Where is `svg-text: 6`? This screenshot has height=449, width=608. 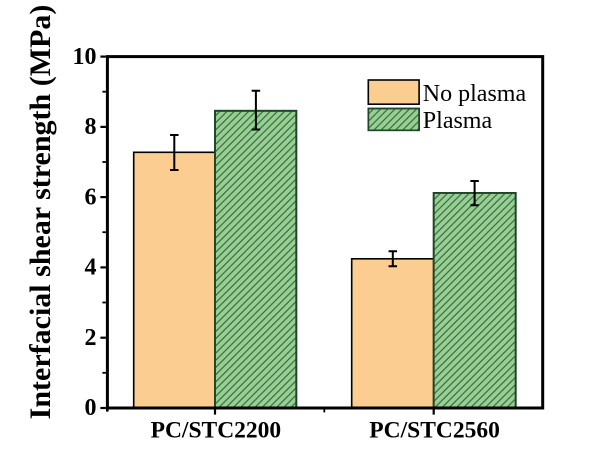
svg-text: 6 is located at coordinates (91, 197).